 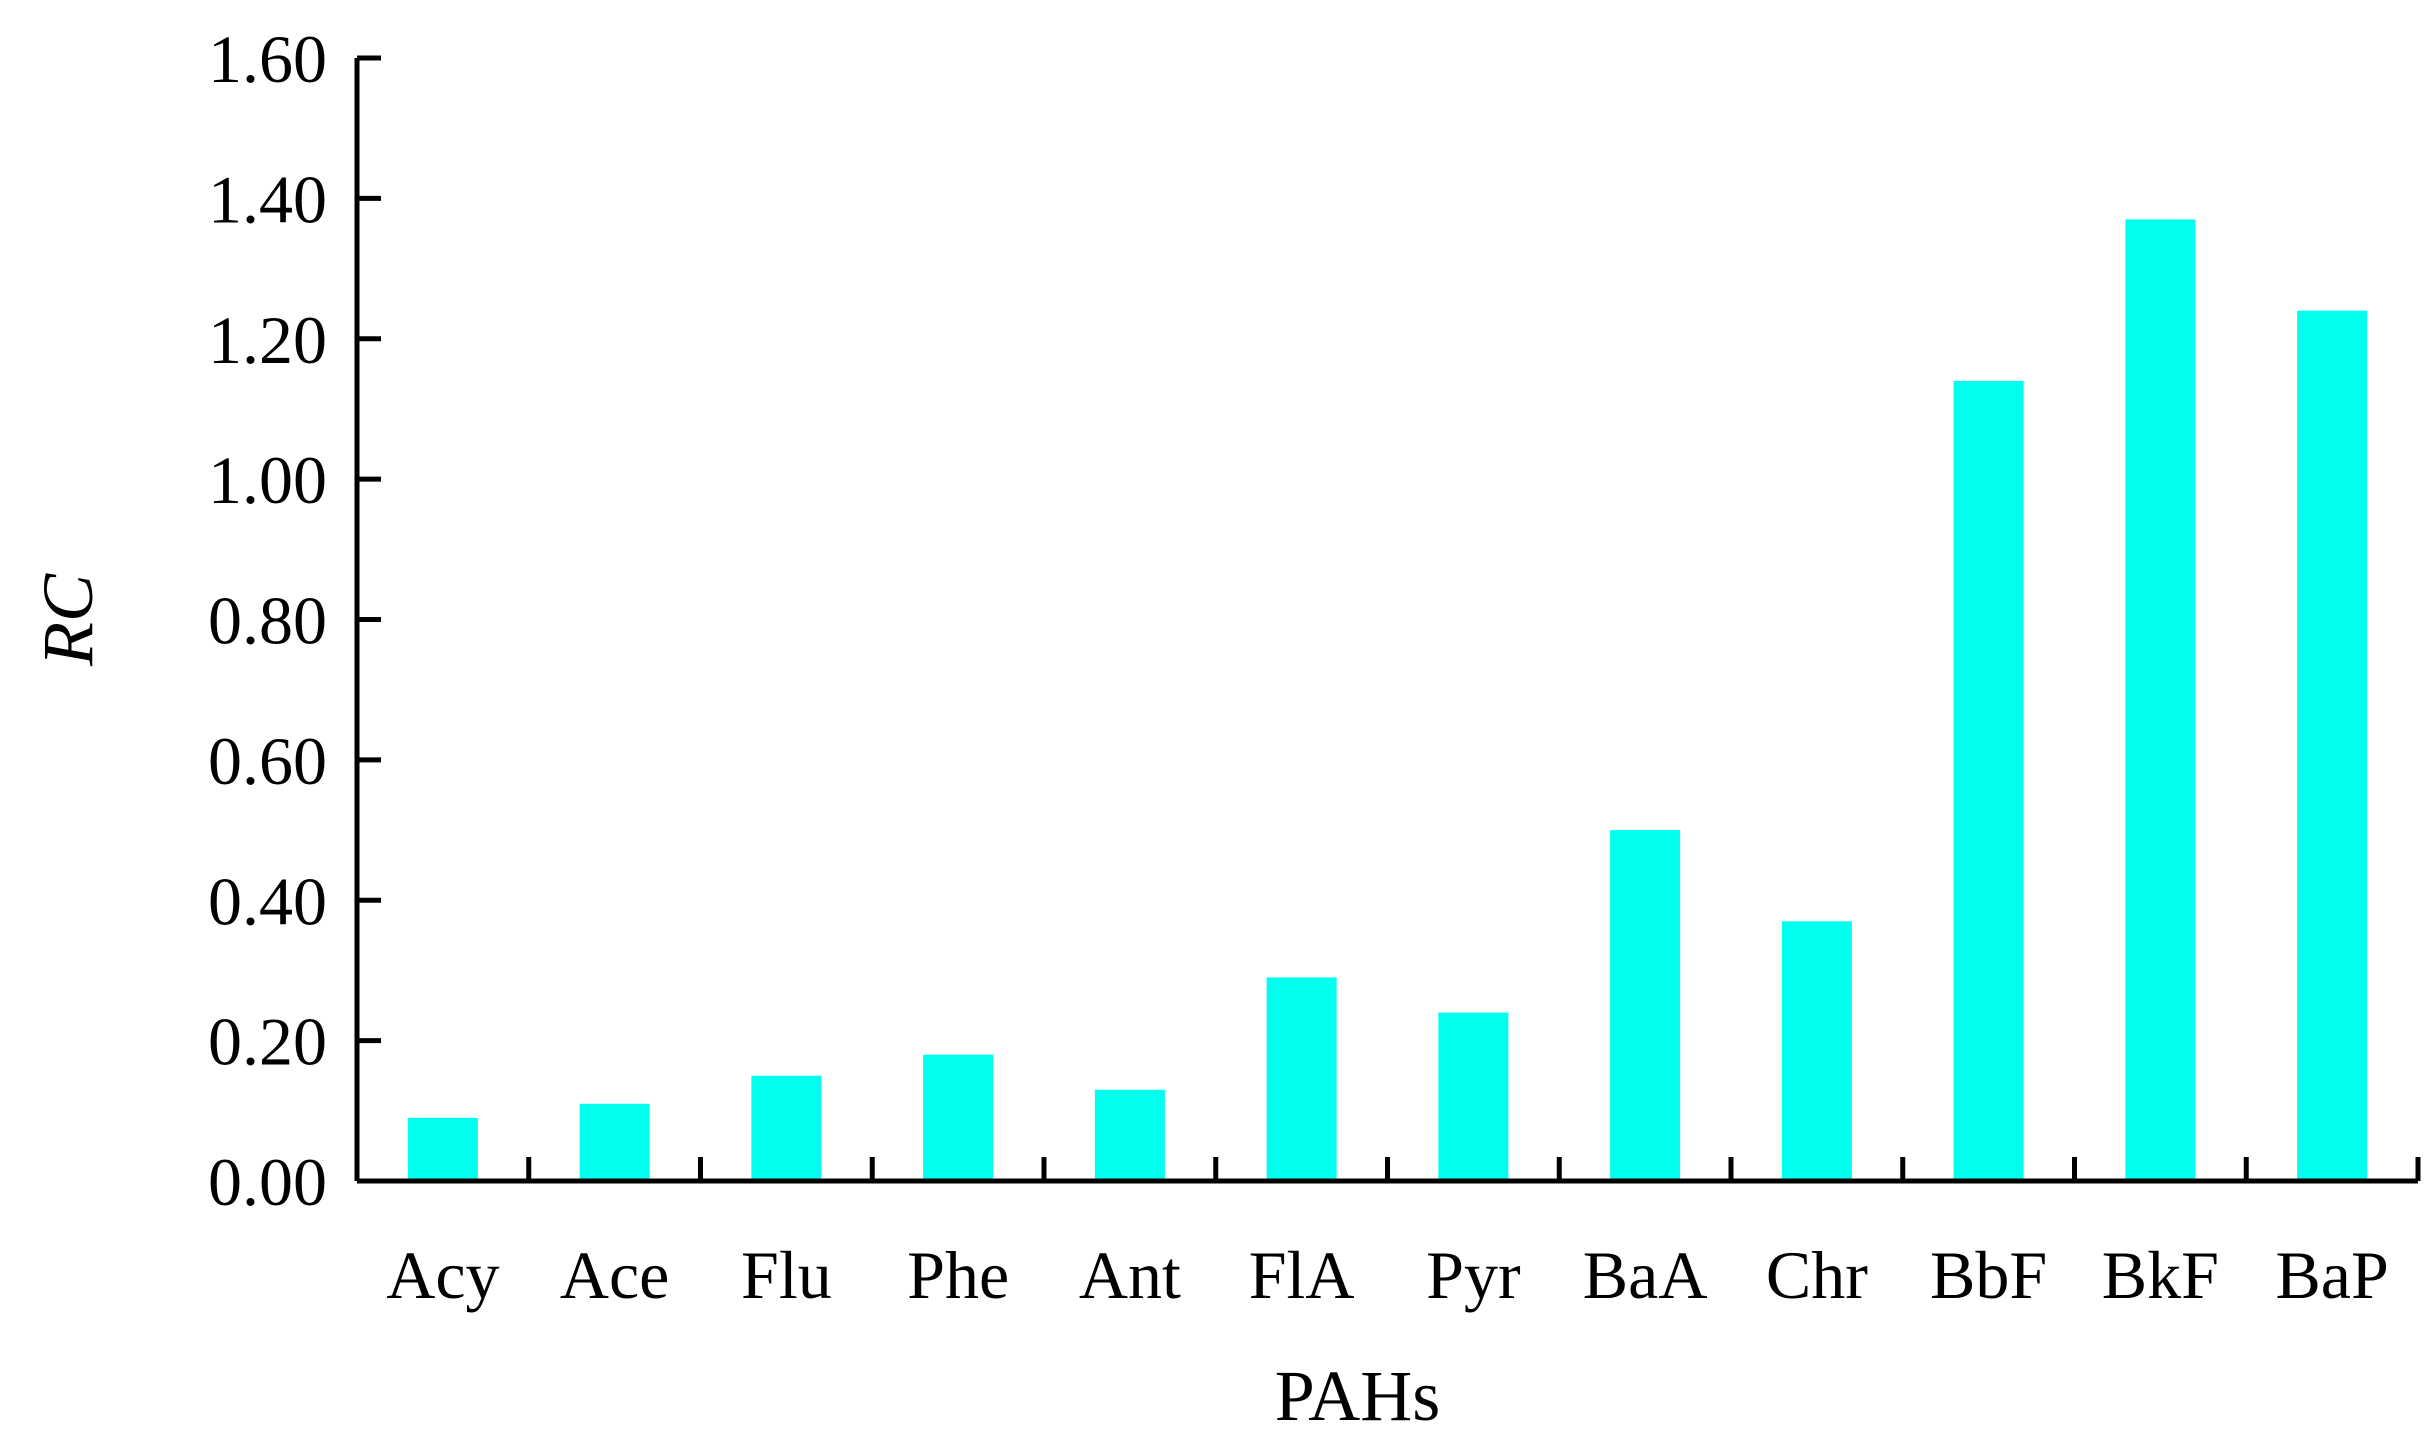 What do you see at coordinates (1817, 1275) in the screenshot?
I see `x-tick-label: Chr` at bounding box center [1817, 1275].